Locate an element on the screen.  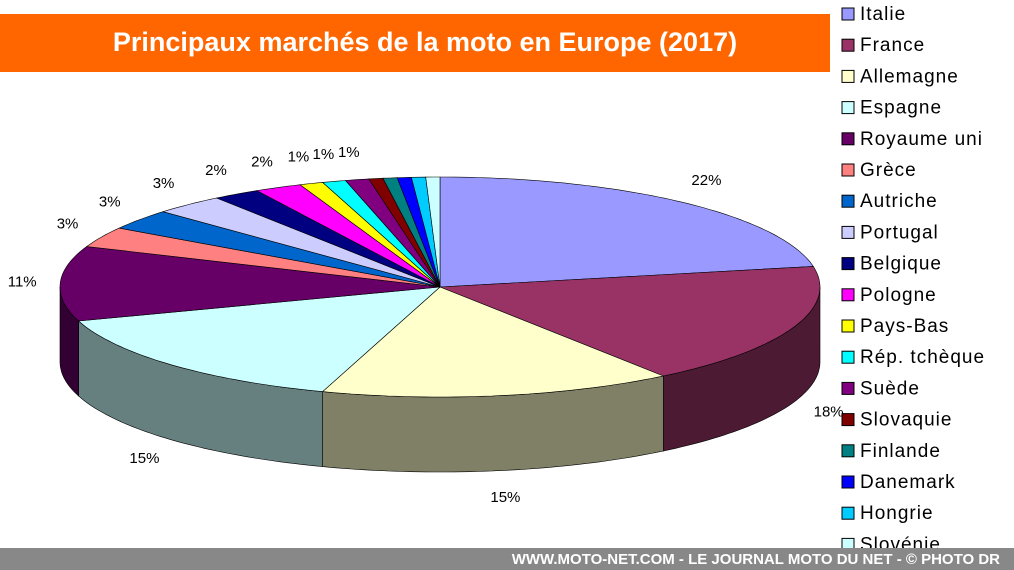
legend-label: Grèce is located at coordinates (888, 170).